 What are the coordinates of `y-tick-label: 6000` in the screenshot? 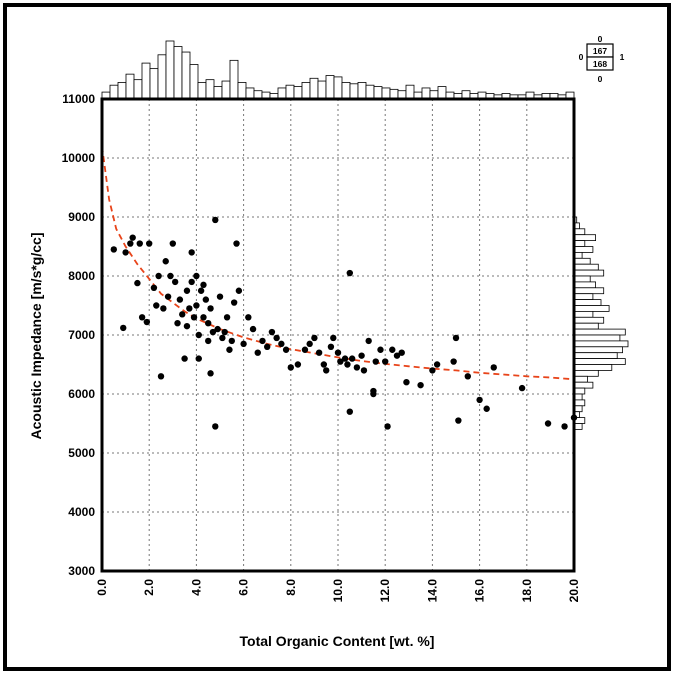 It's located at (81, 394).